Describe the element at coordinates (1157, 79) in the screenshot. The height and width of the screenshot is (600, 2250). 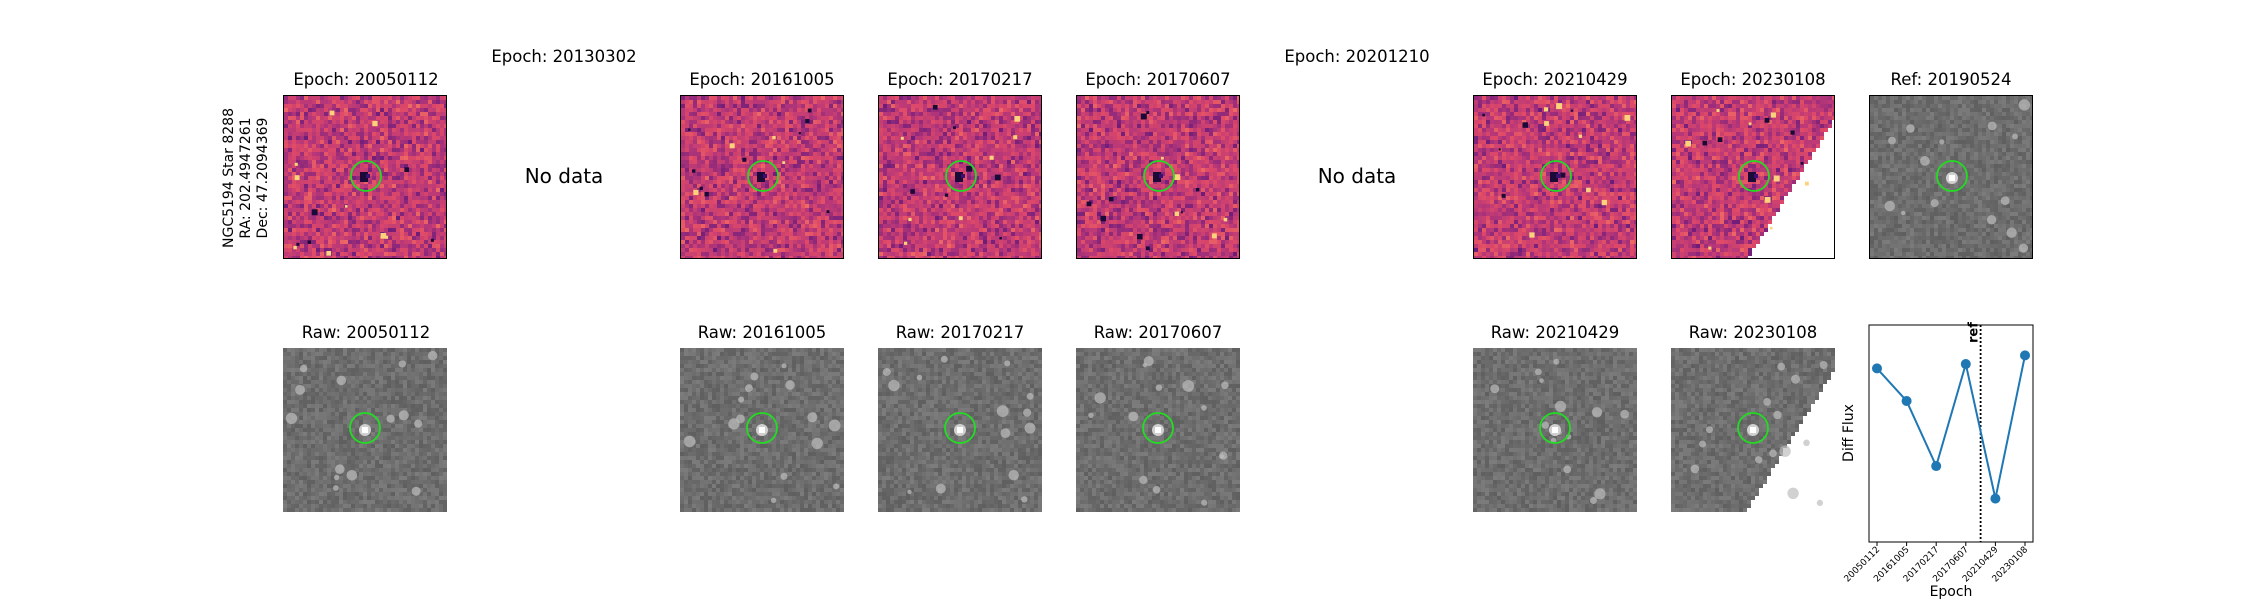
I see `diff-title-5: Epoch: 20170607` at that location.